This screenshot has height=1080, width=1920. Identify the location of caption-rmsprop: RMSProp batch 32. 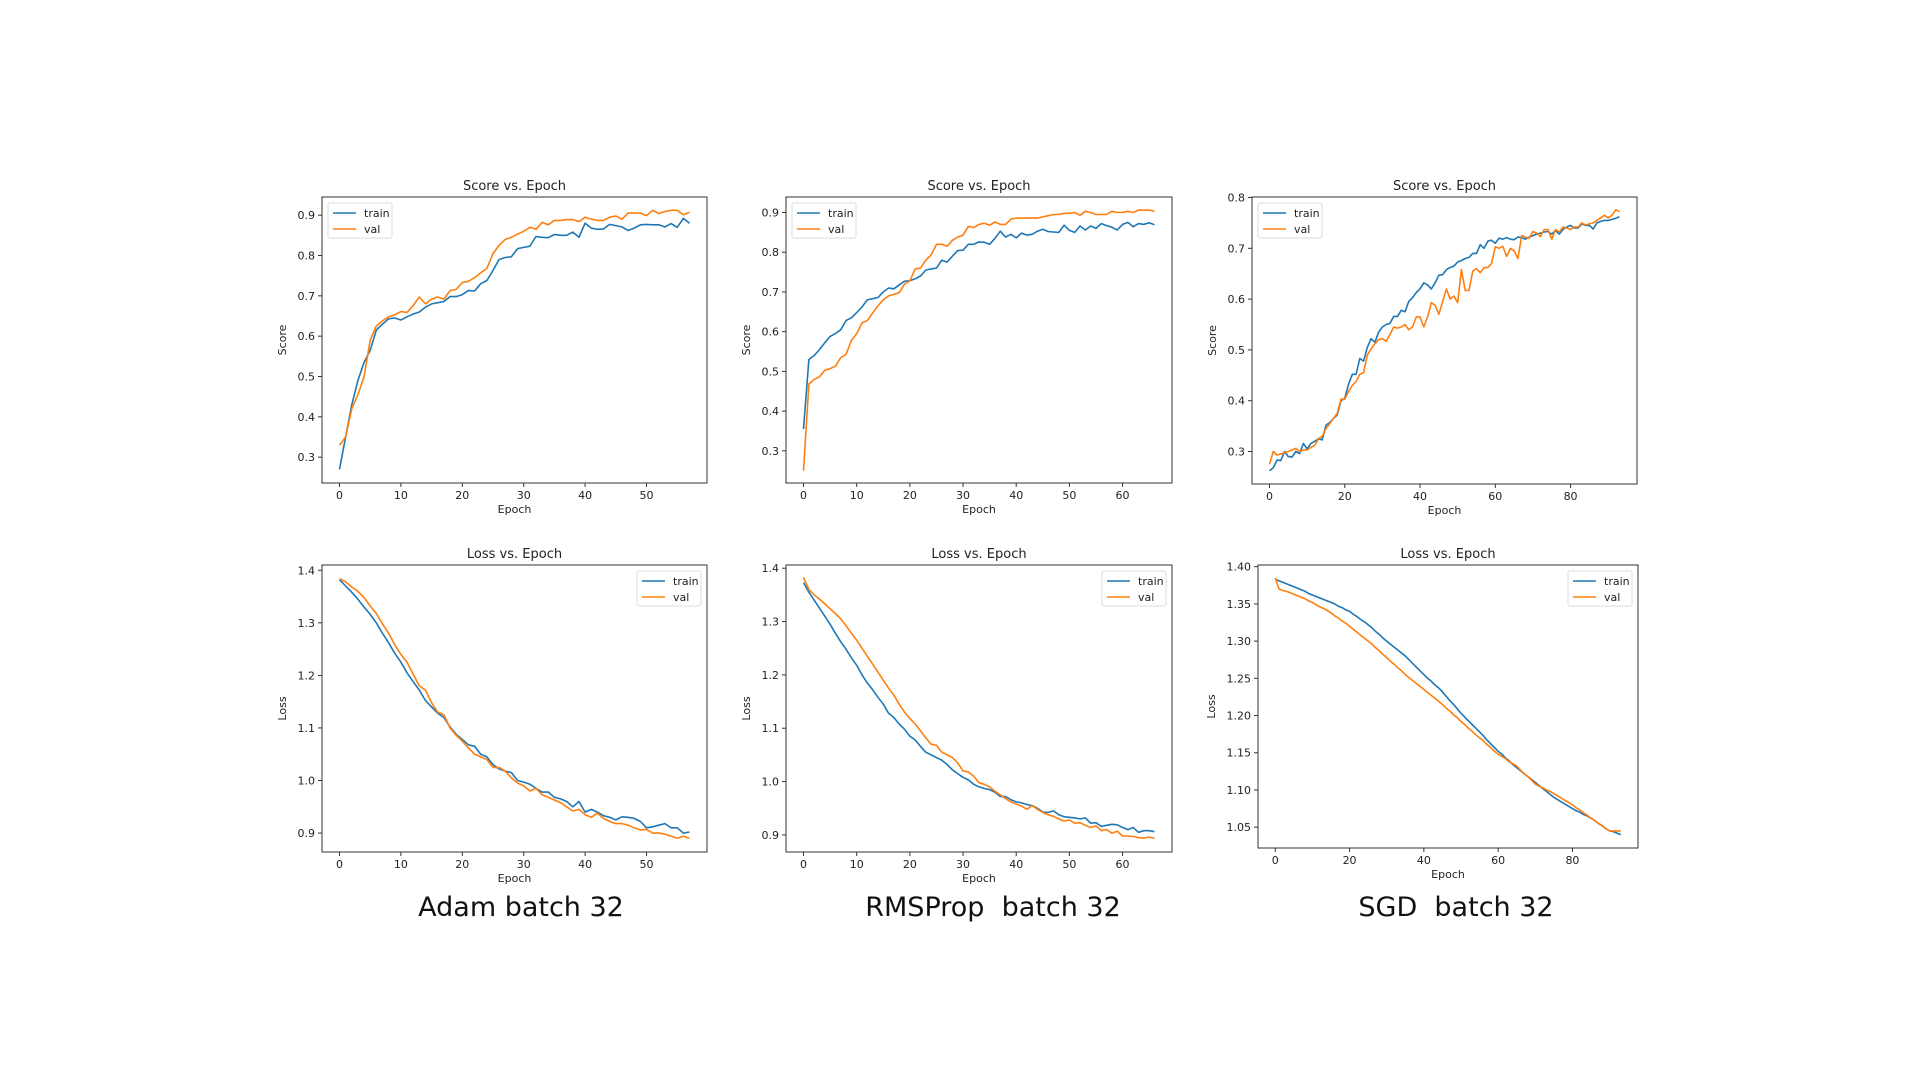
(993, 907).